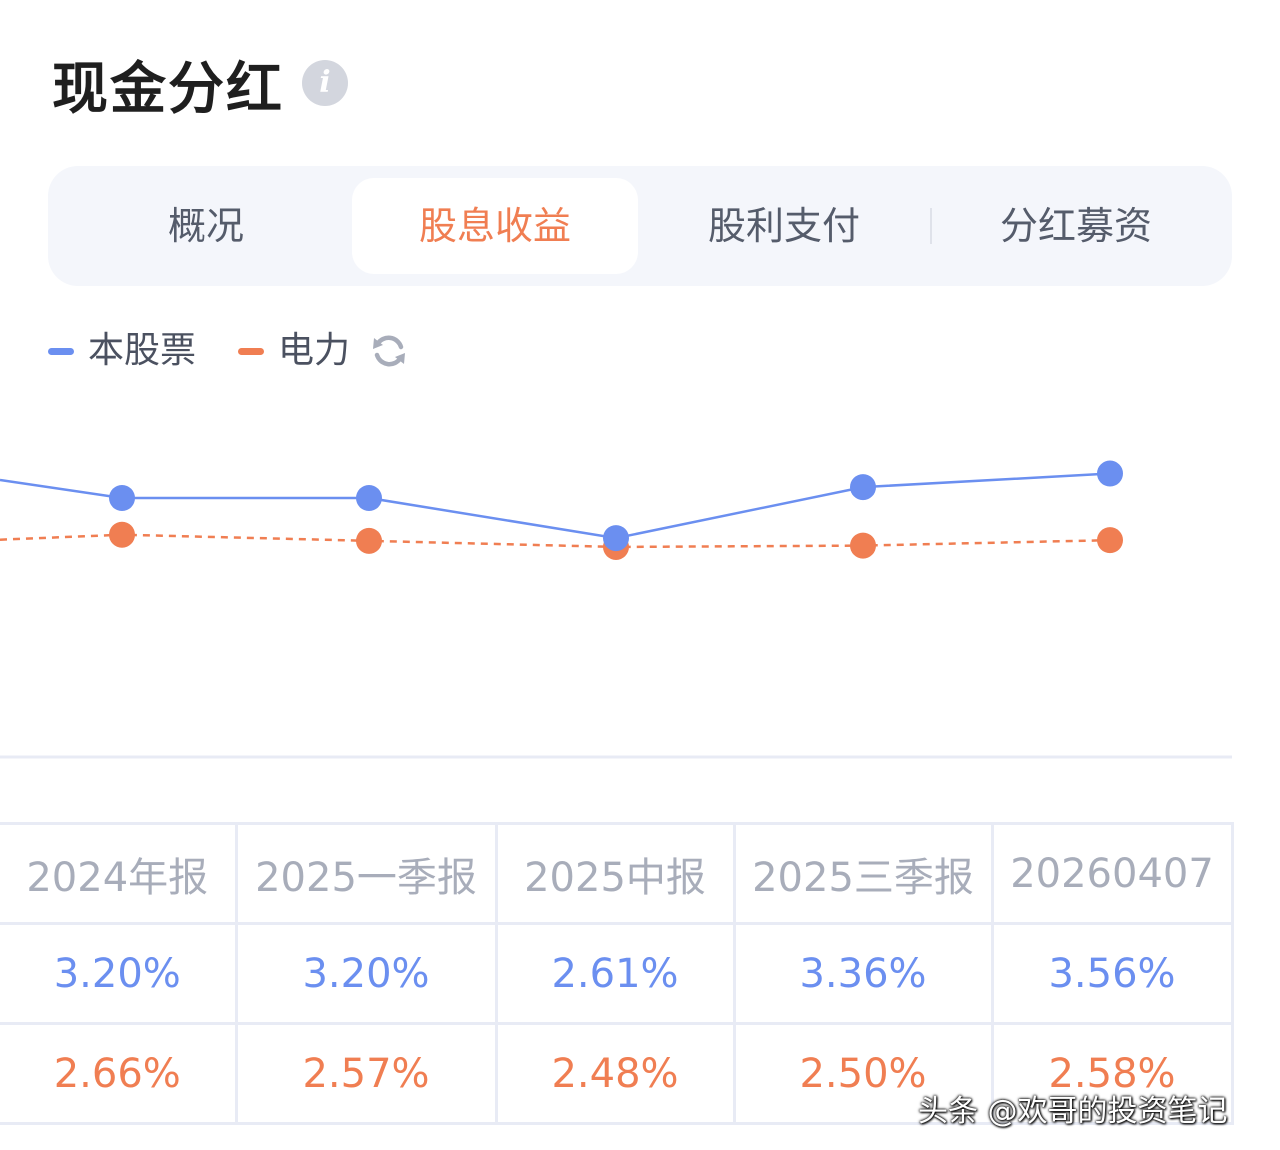  Describe the element at coordinates (251, 351) in the screenshot. I see `legend-swatch-industry` at that location.